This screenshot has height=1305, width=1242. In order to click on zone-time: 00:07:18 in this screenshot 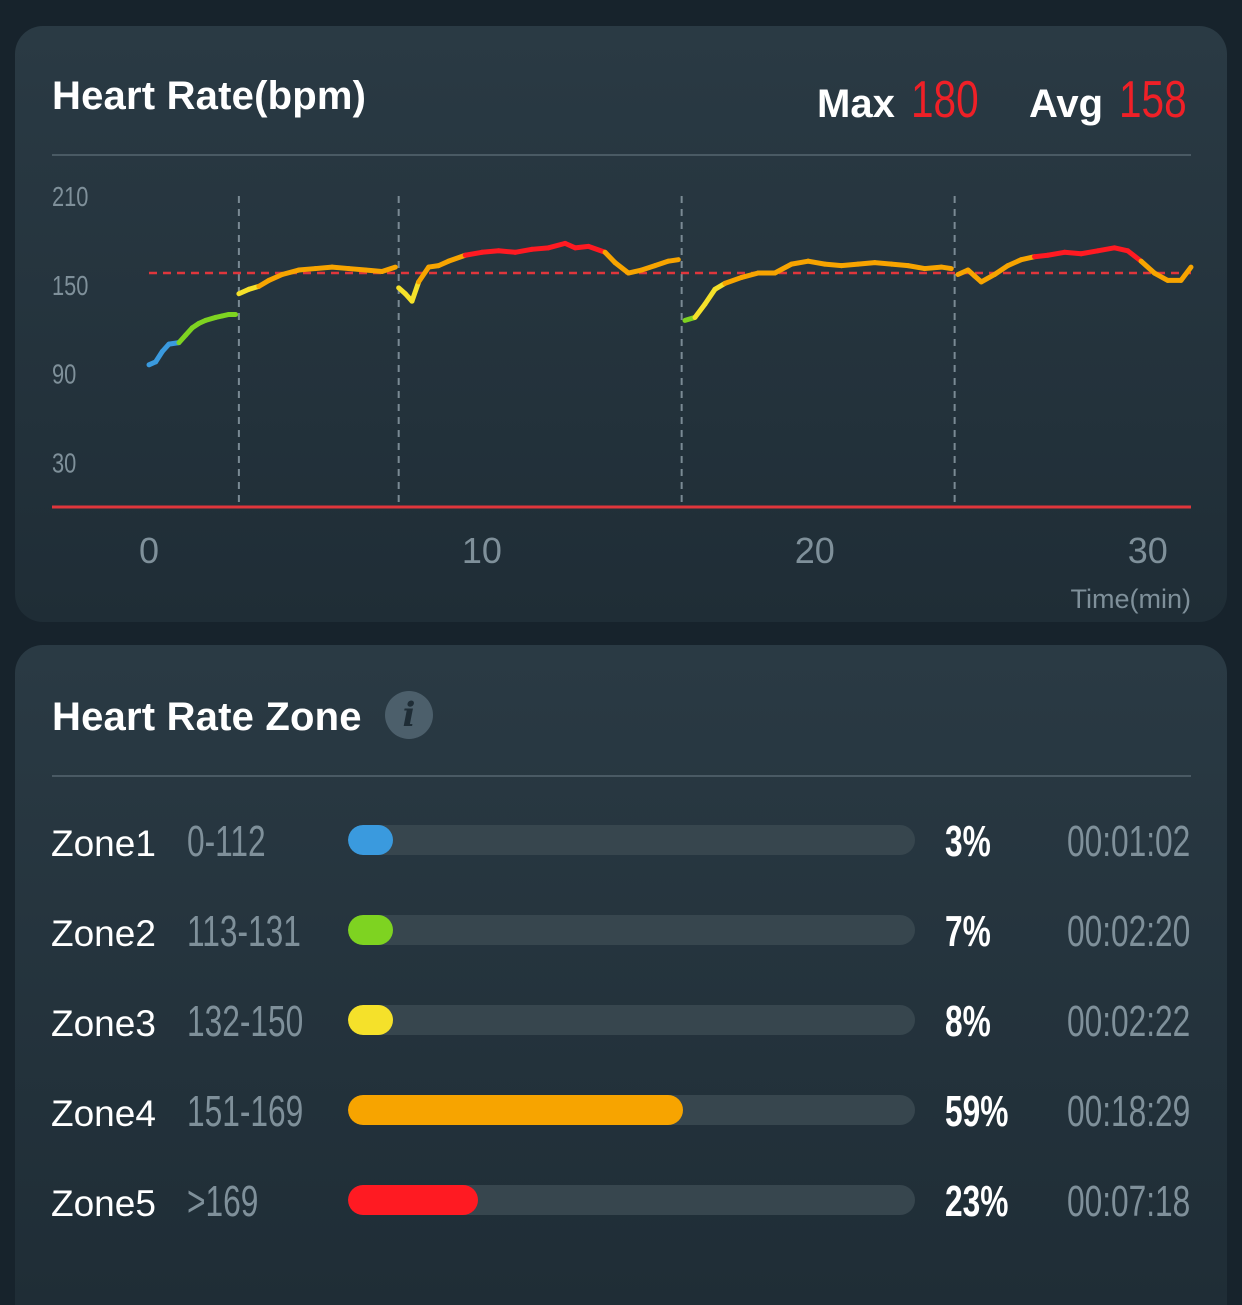, I will do `click(1128, 1201)`.